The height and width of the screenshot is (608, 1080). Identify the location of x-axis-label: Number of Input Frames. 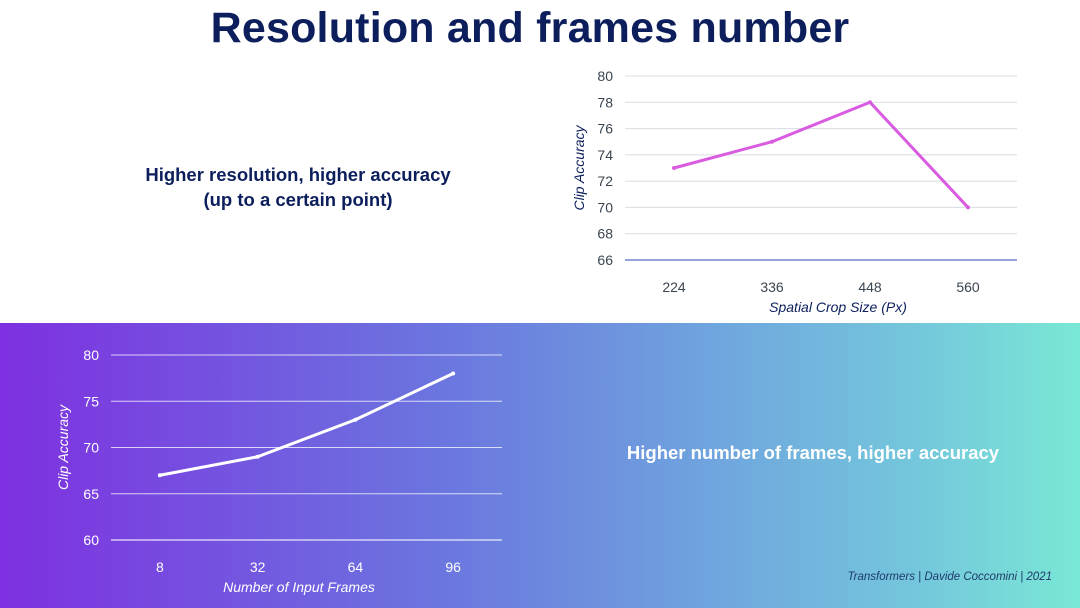
(299, 587).